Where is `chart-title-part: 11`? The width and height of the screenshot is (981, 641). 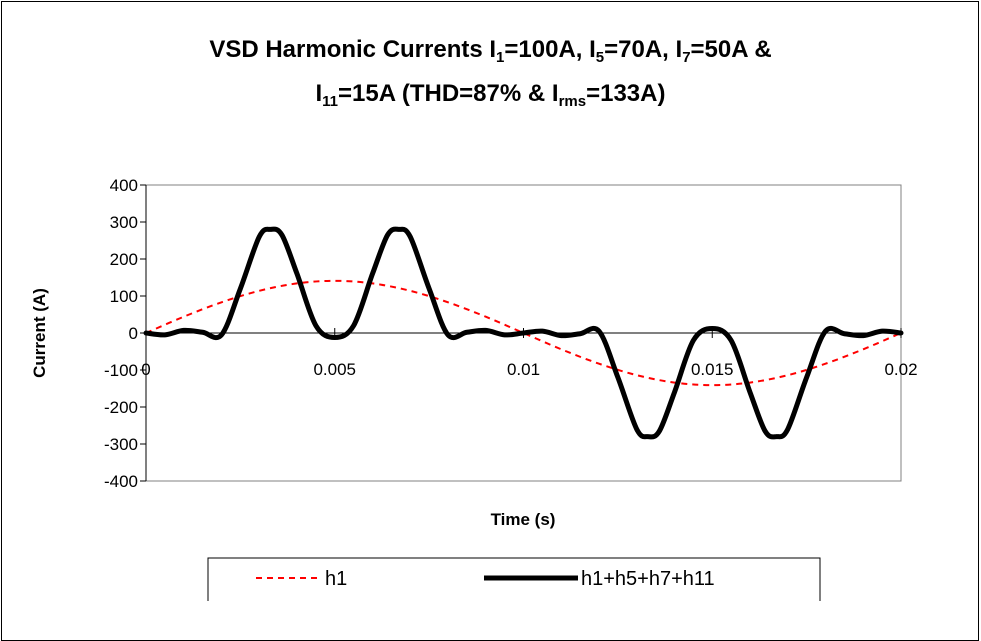 chart-title-part: 11 is located at coordinates (330, 101).